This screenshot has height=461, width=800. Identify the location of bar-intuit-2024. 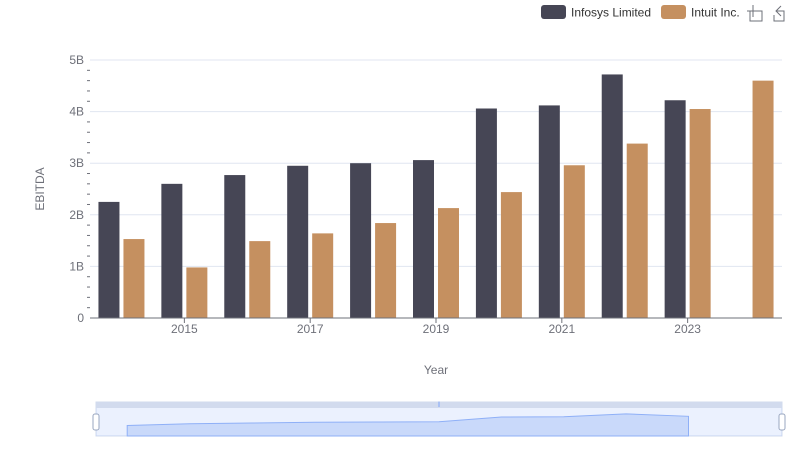
(763, 199).